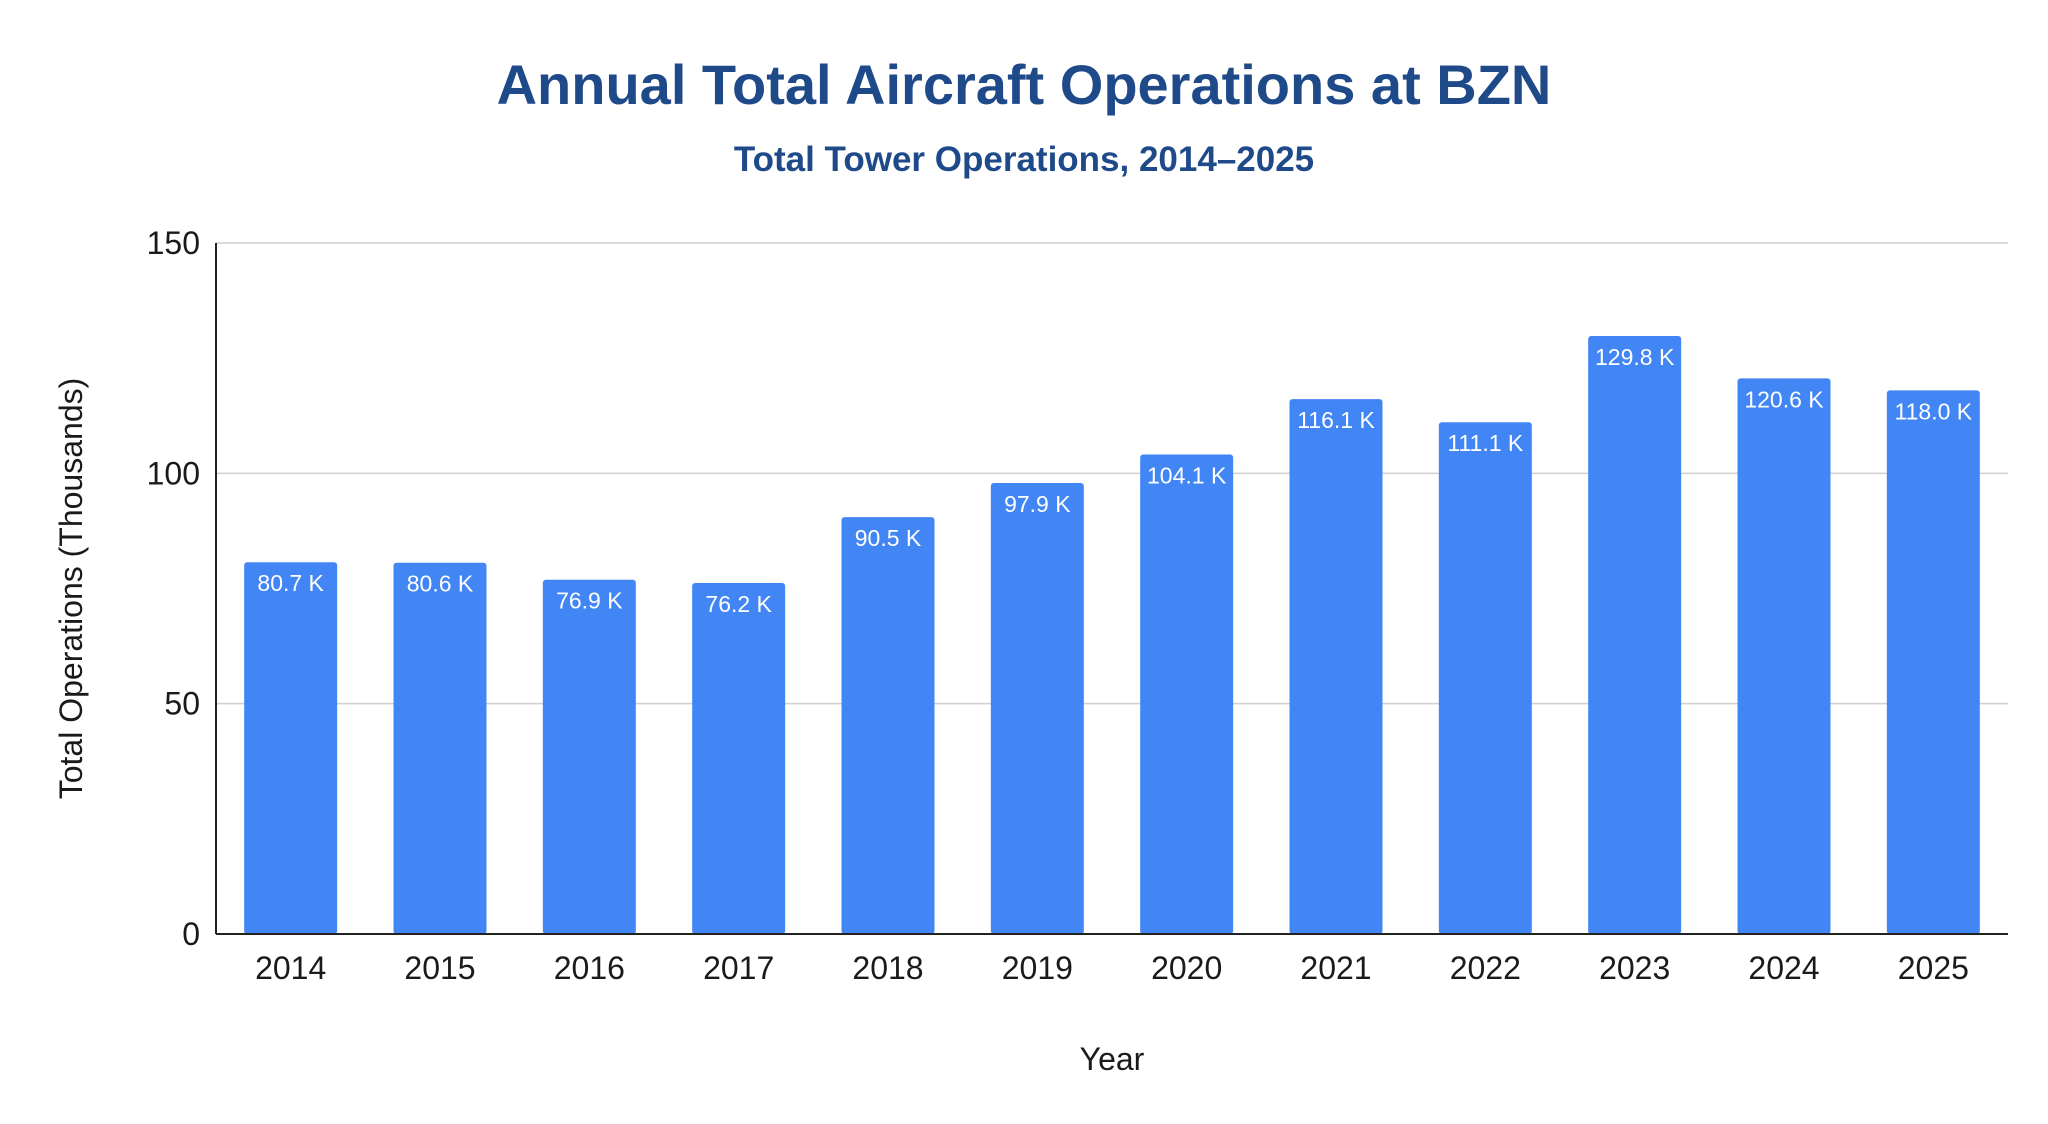 The width and height of the screenshot is (2048, 1124). What do you see at coordinates (1187, 694) in the screenshot?
I see `bar-2020` at bounding box center [1187, 694].